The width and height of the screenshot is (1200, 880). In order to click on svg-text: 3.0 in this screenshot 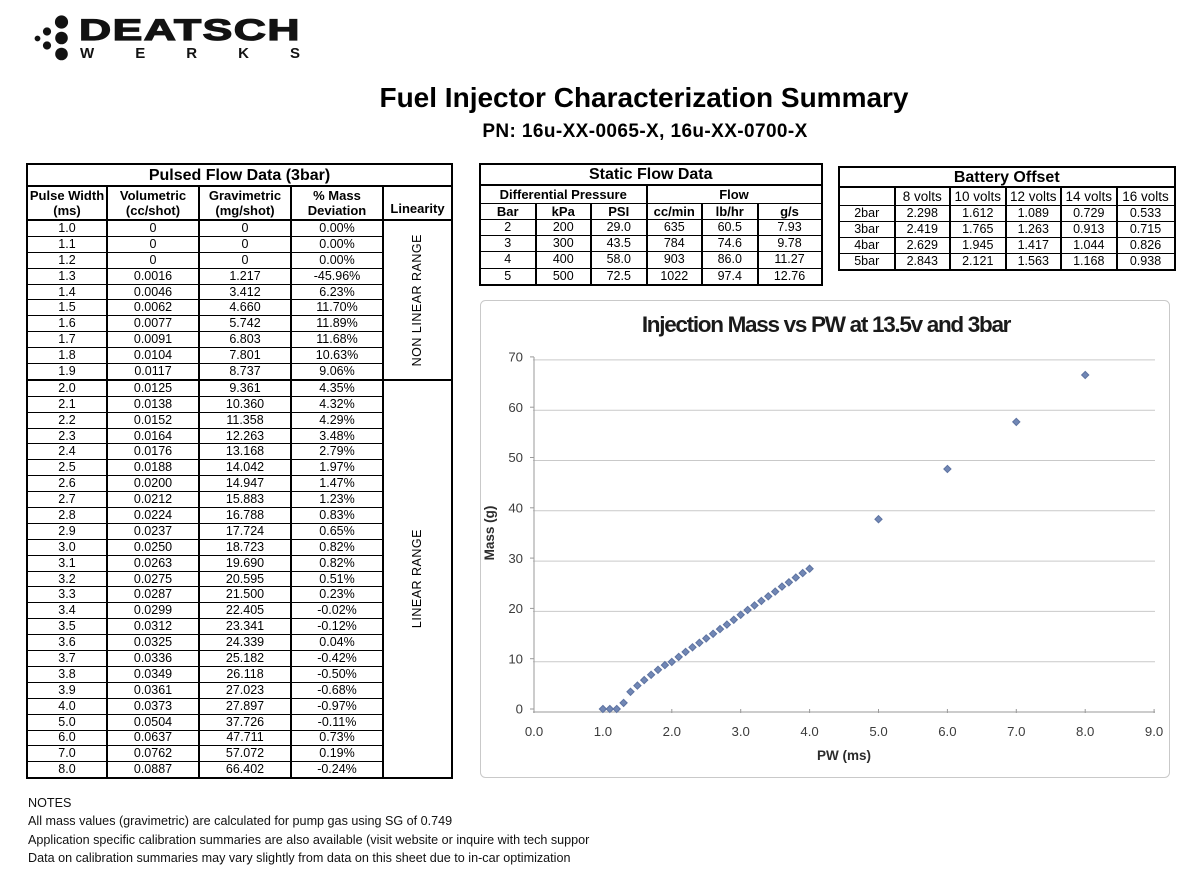, I will do `click(741, 731)`.